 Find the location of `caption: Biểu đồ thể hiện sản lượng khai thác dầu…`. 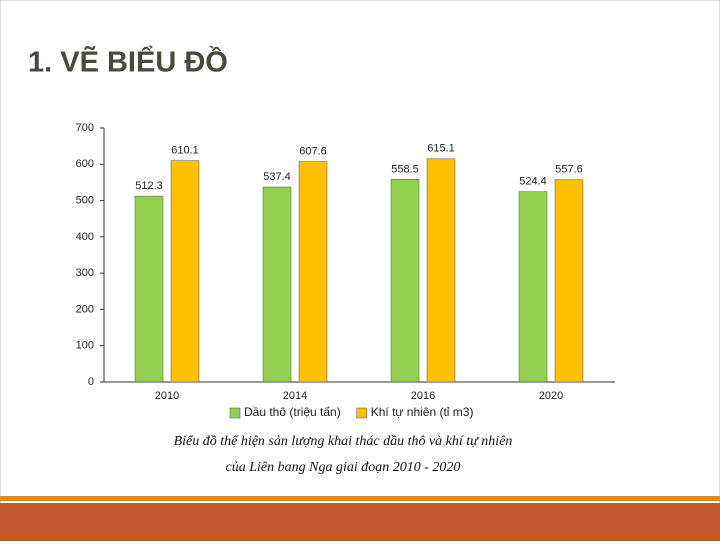

caption: Biểu đồ thể hiện sản lượng khai thác dầu… is located at coordinates (343, 441).